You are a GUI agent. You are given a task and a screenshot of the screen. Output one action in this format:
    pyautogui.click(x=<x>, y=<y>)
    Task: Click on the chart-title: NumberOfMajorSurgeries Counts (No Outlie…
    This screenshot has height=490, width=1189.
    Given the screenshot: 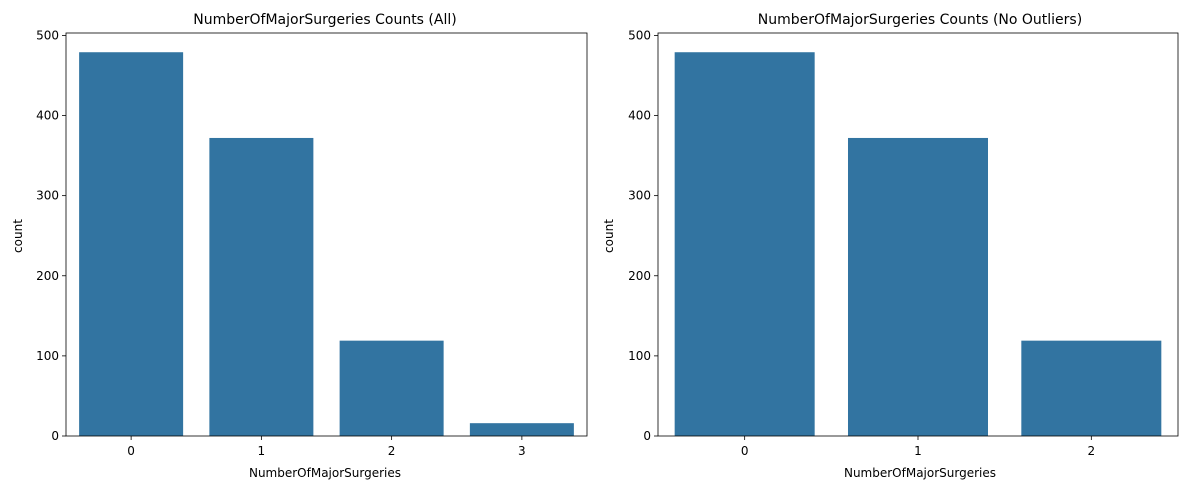 What is the action you would take?
    pyautogui.click(x=920, y=20)
    